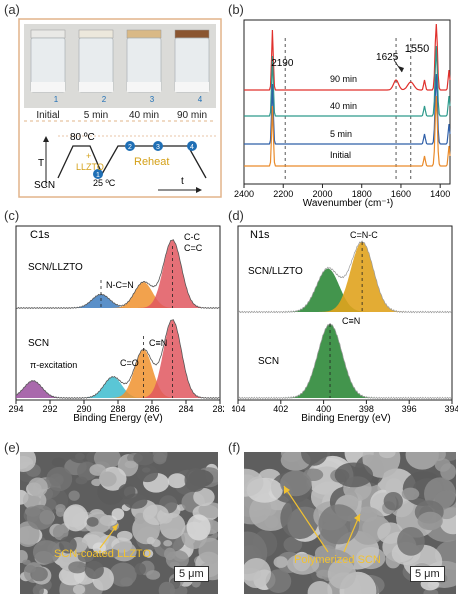  What do you see at coordinates (120, 61) in the screenshot?
I see `vials-group` at bounding box center [120, 61].